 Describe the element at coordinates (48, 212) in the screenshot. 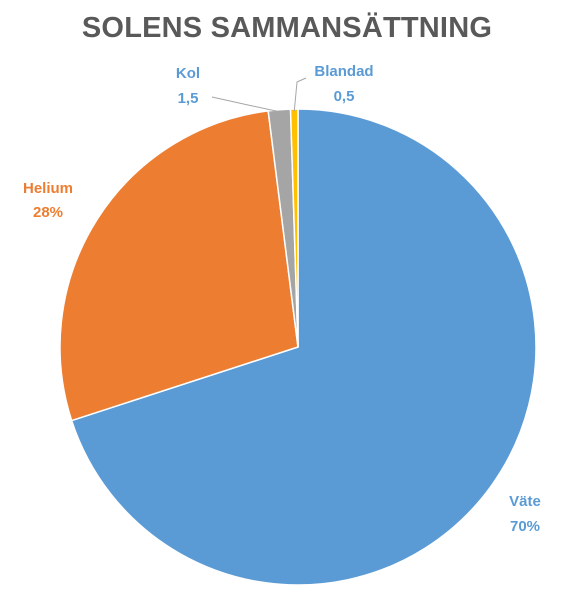

I see `data-label-value-helium: 28%` at that location.